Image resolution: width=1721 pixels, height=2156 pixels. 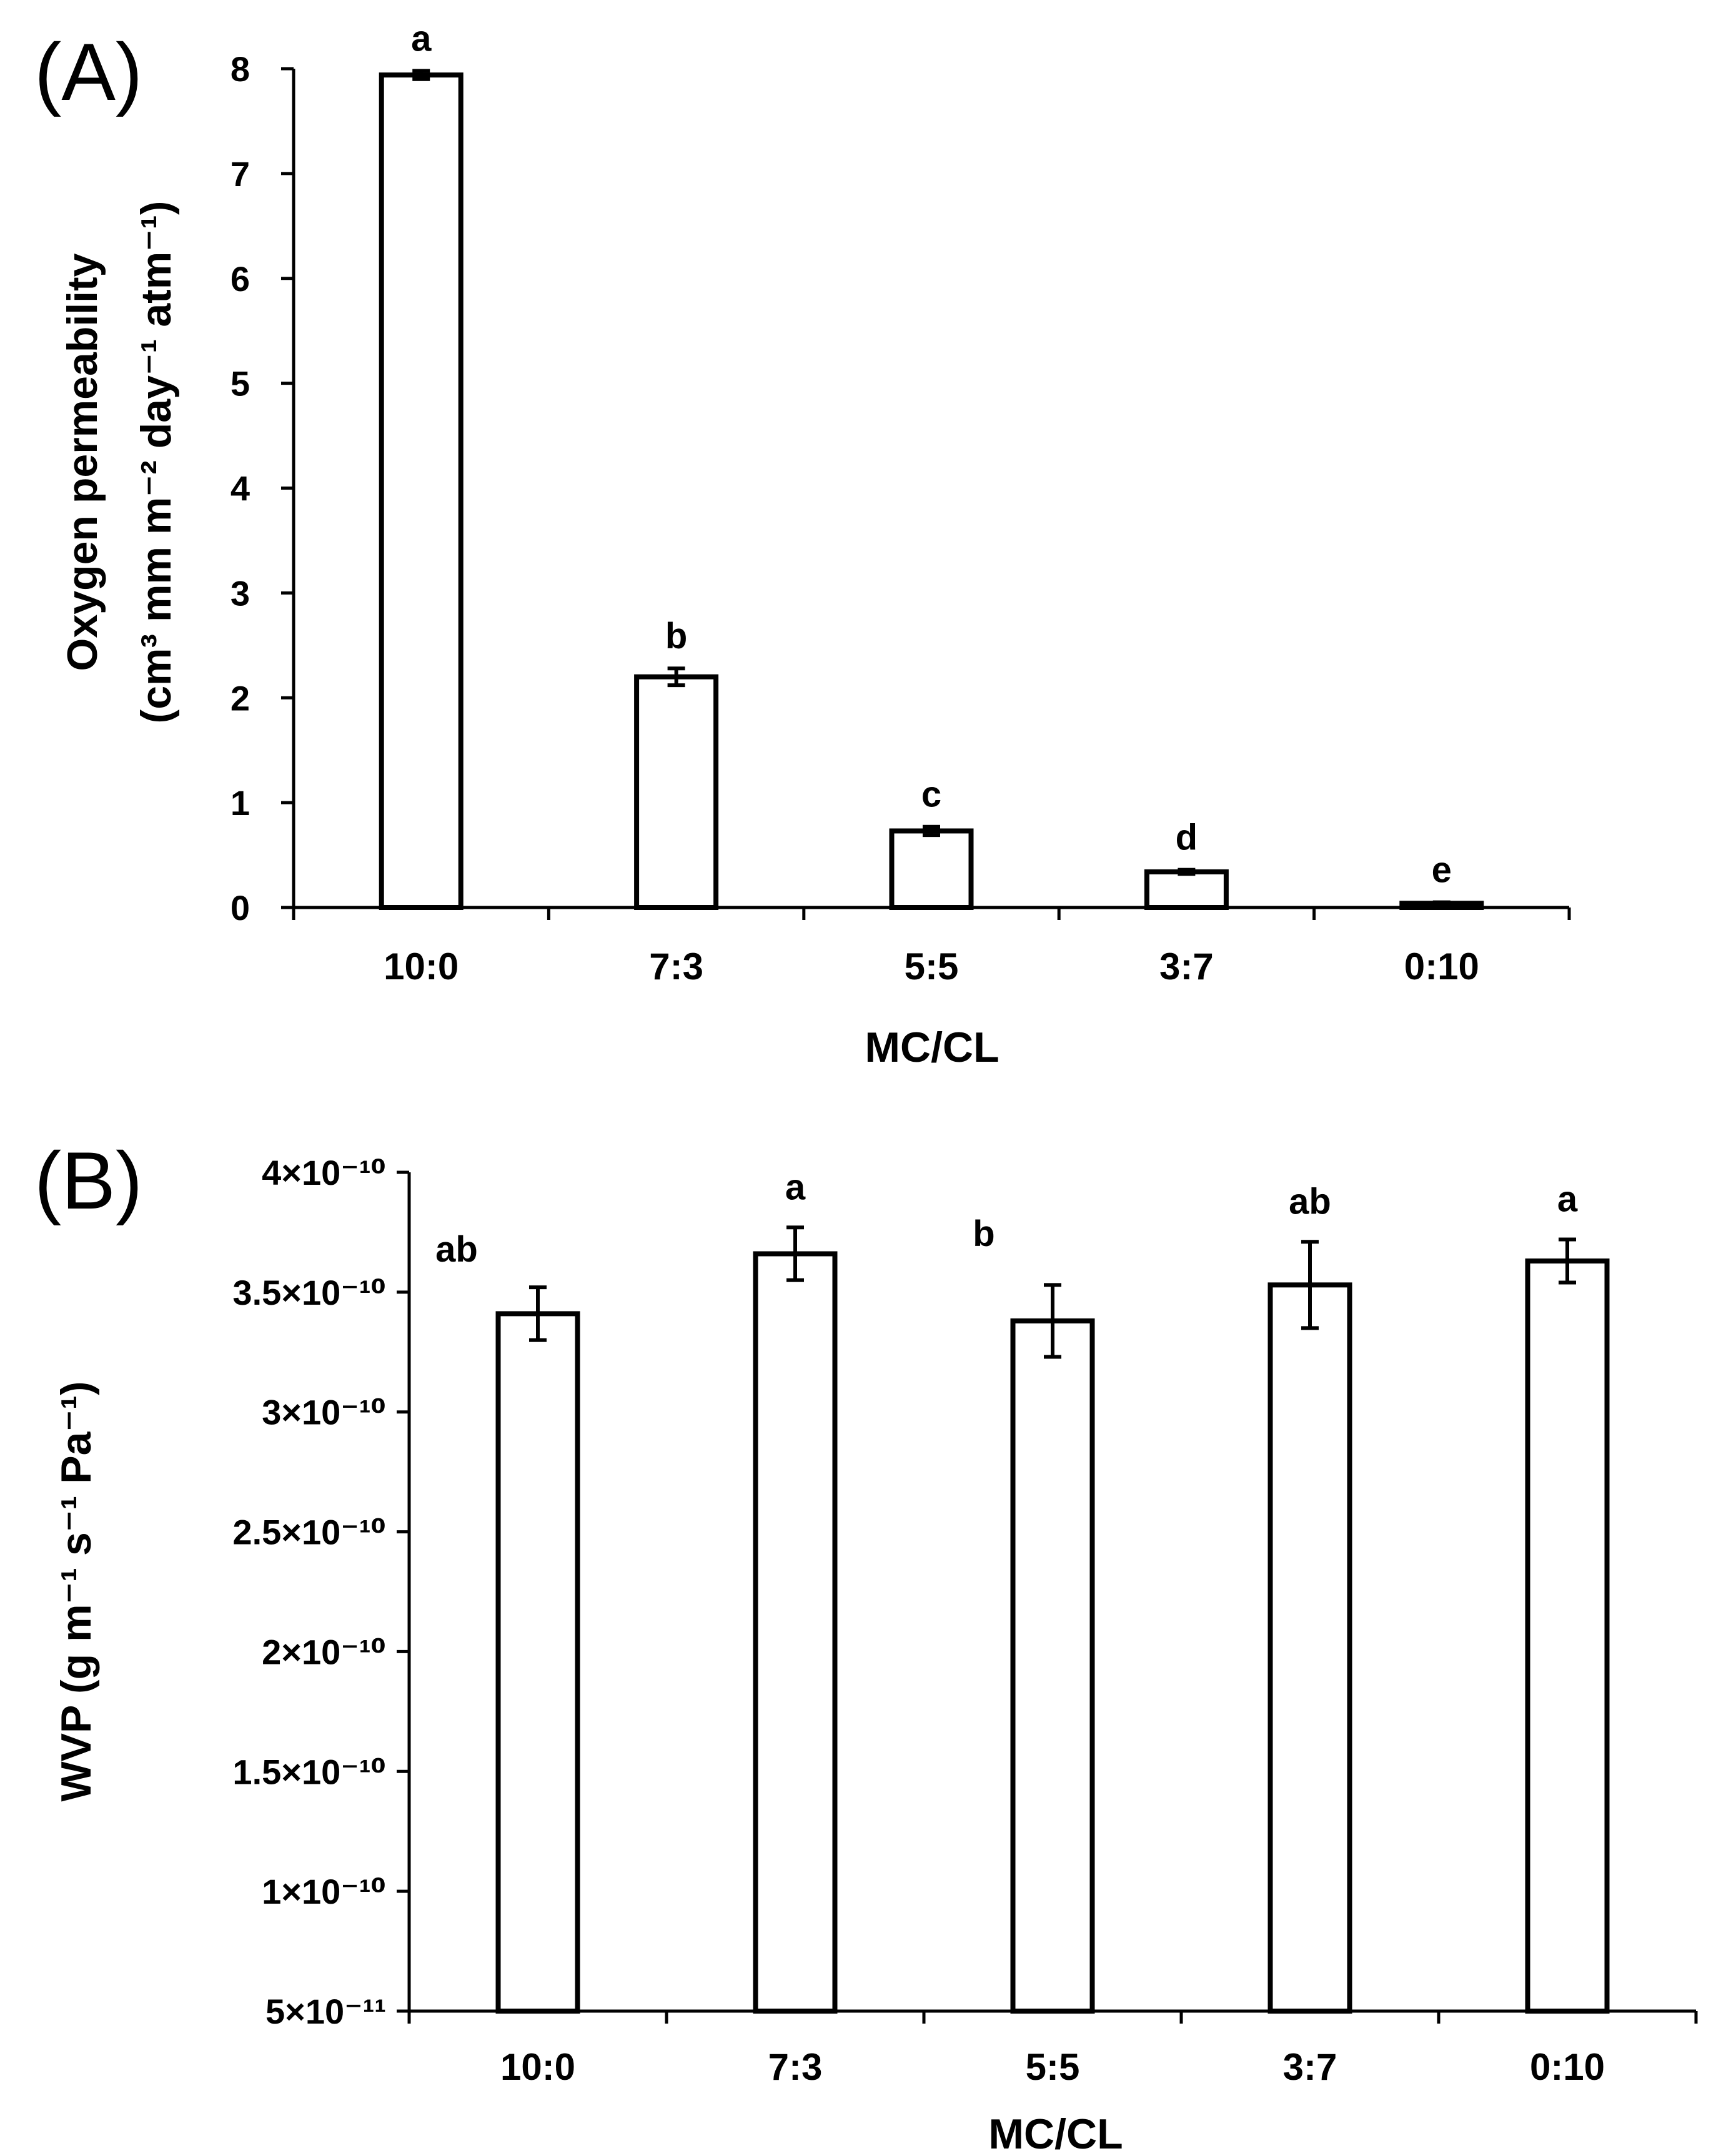 I want to click on y-tick-label: 2, so click(x=240, y=698).